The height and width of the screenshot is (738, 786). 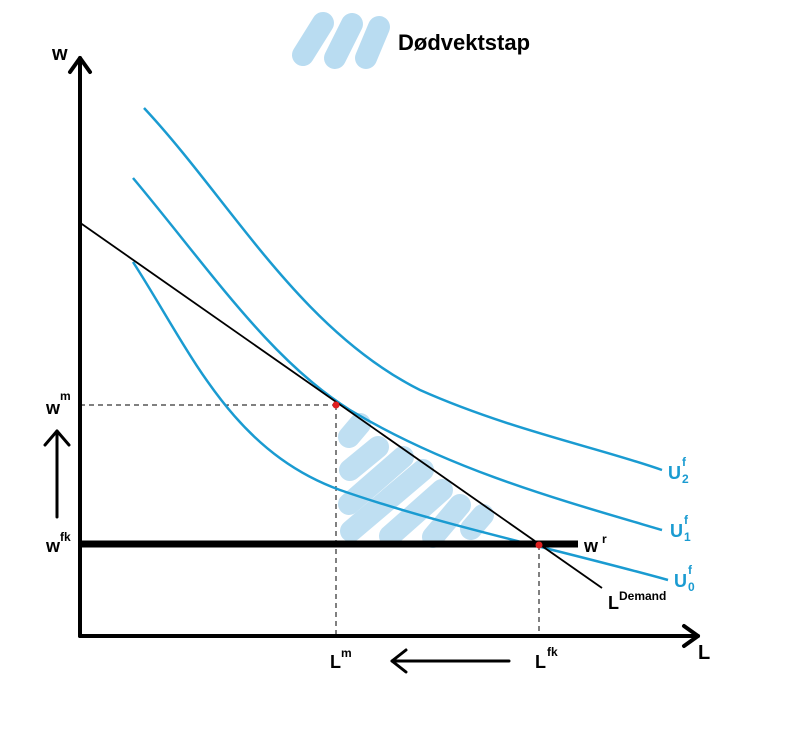 What do you see at coordinates (80, 65) in the screenshot?
I see `y-axis-arrowhead` at bounding box center [80, 65].